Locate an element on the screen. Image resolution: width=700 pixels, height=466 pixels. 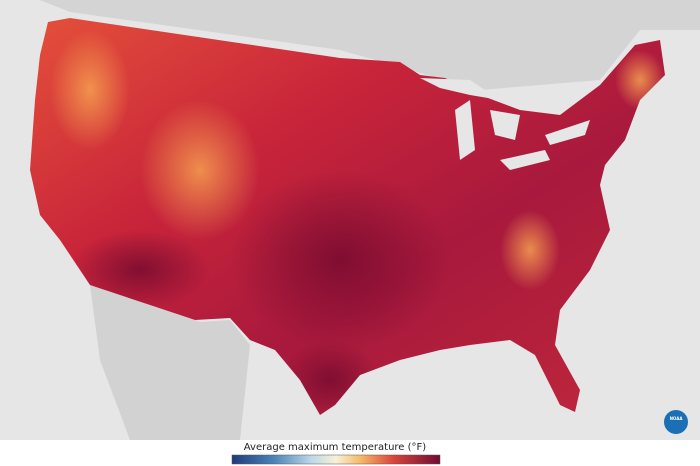
legend-title: Average maximum temperature (°F) is located at coordinates (335, 447).